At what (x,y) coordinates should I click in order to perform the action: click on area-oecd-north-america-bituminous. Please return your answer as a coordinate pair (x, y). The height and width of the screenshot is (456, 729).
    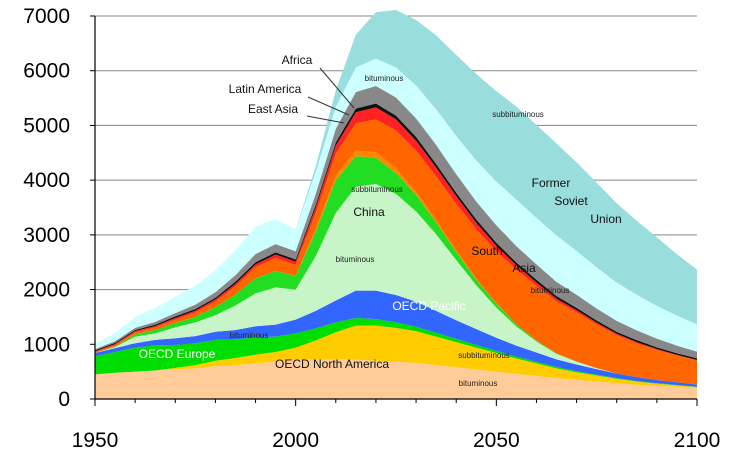
    Looking at the image, I should click on (396, 379).